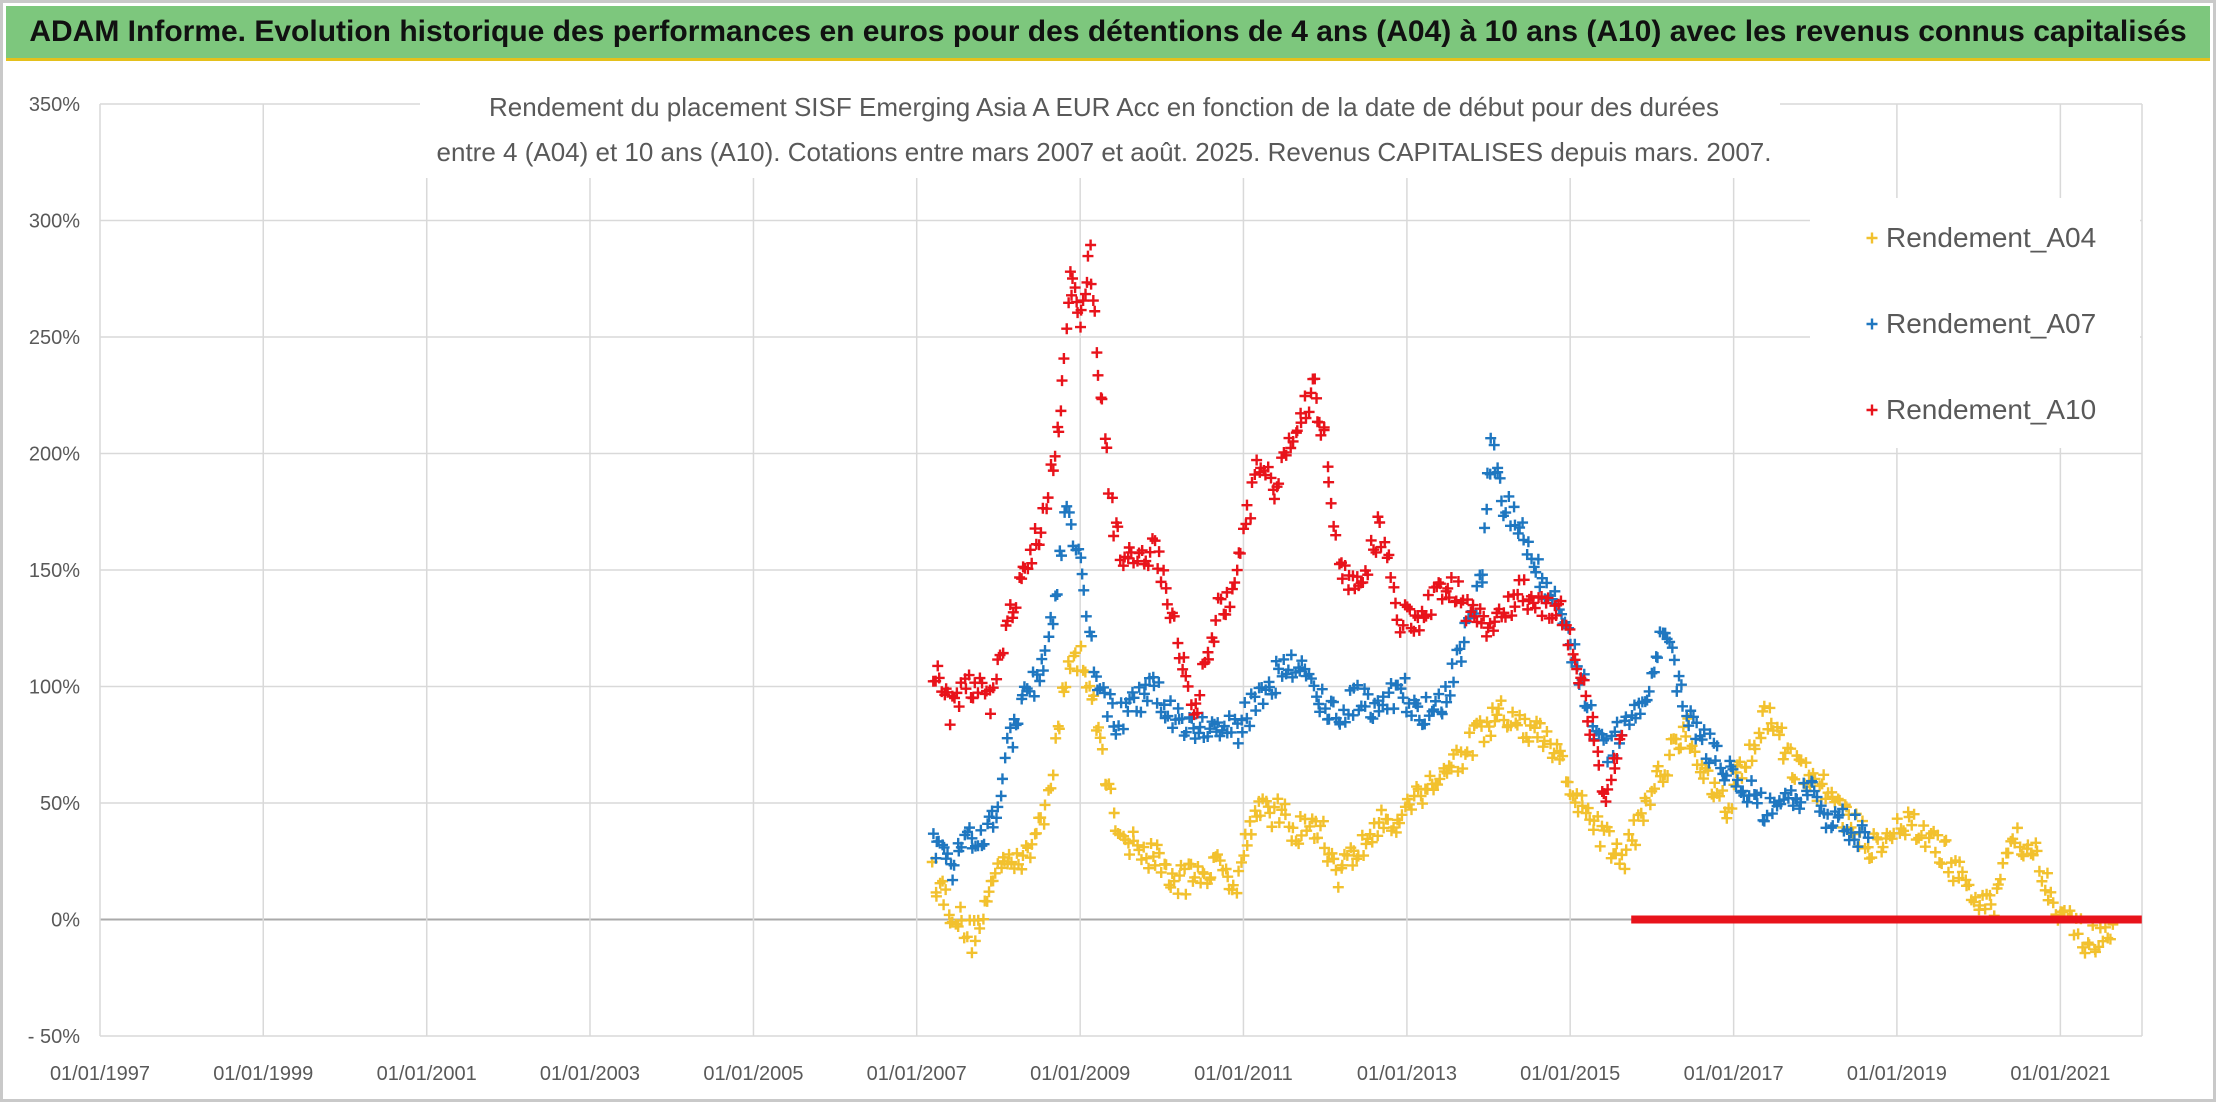  What do you see at coordinates (263, 1074) in the screenshot?
I see `x-tick-label: 01/01/1999` at bounding box center [263, 1074].